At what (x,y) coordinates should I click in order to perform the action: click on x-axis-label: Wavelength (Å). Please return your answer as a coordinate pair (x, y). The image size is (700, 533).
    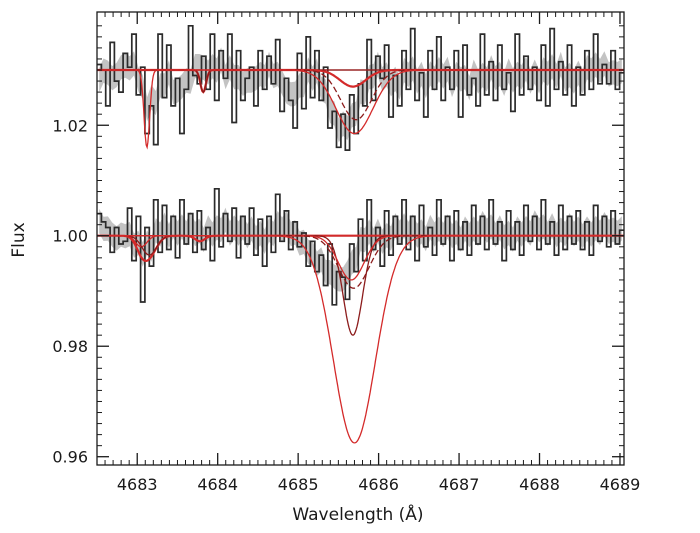
    Looking at the image, I should click on (357, 514).